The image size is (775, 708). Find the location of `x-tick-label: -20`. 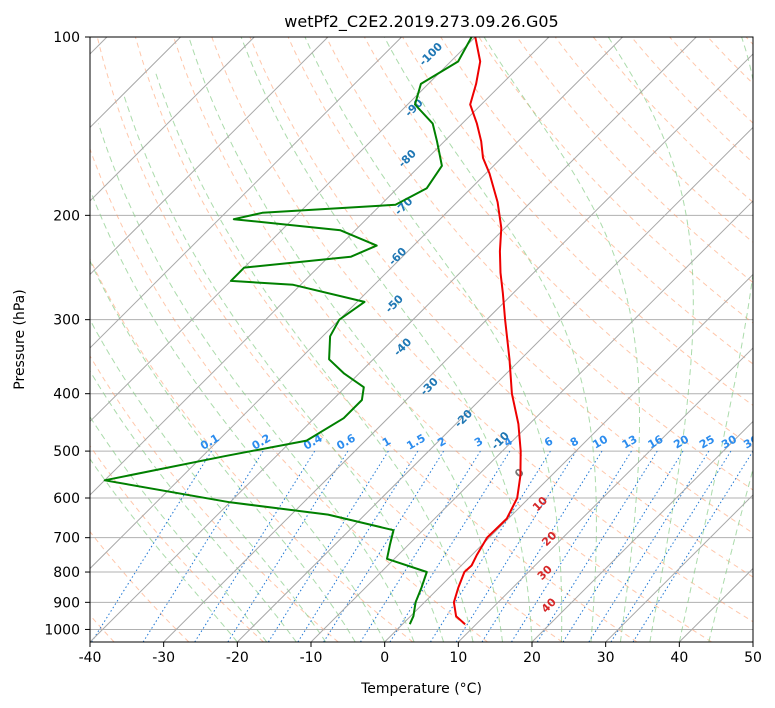

x-tick-label: -20 is located at coordinates (237, 658).